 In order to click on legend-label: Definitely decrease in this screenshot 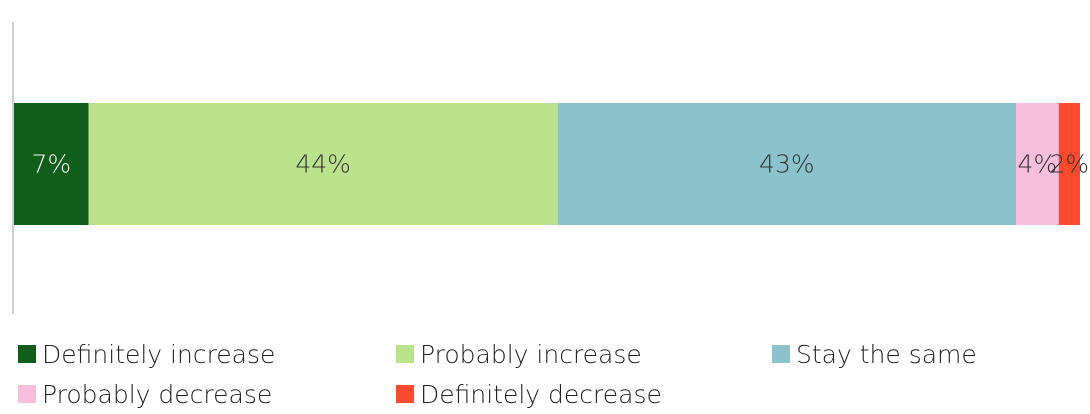, I will do `click(541, 394)`.